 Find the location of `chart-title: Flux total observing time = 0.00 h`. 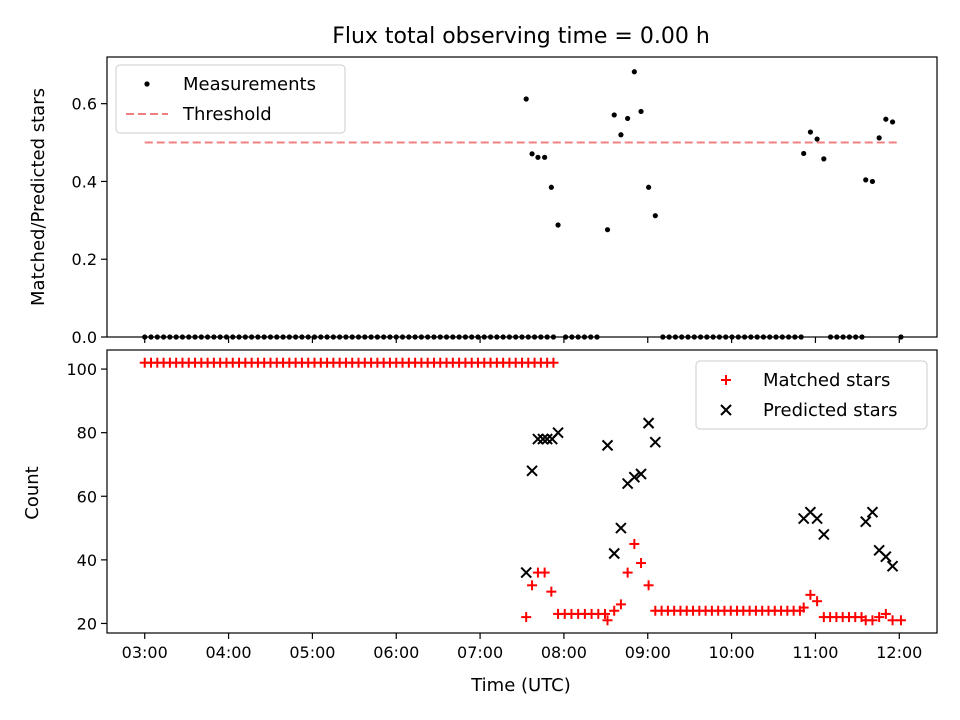

chart-title: Flux total observing time = 0.00 h is located at coordinates (521, 36).